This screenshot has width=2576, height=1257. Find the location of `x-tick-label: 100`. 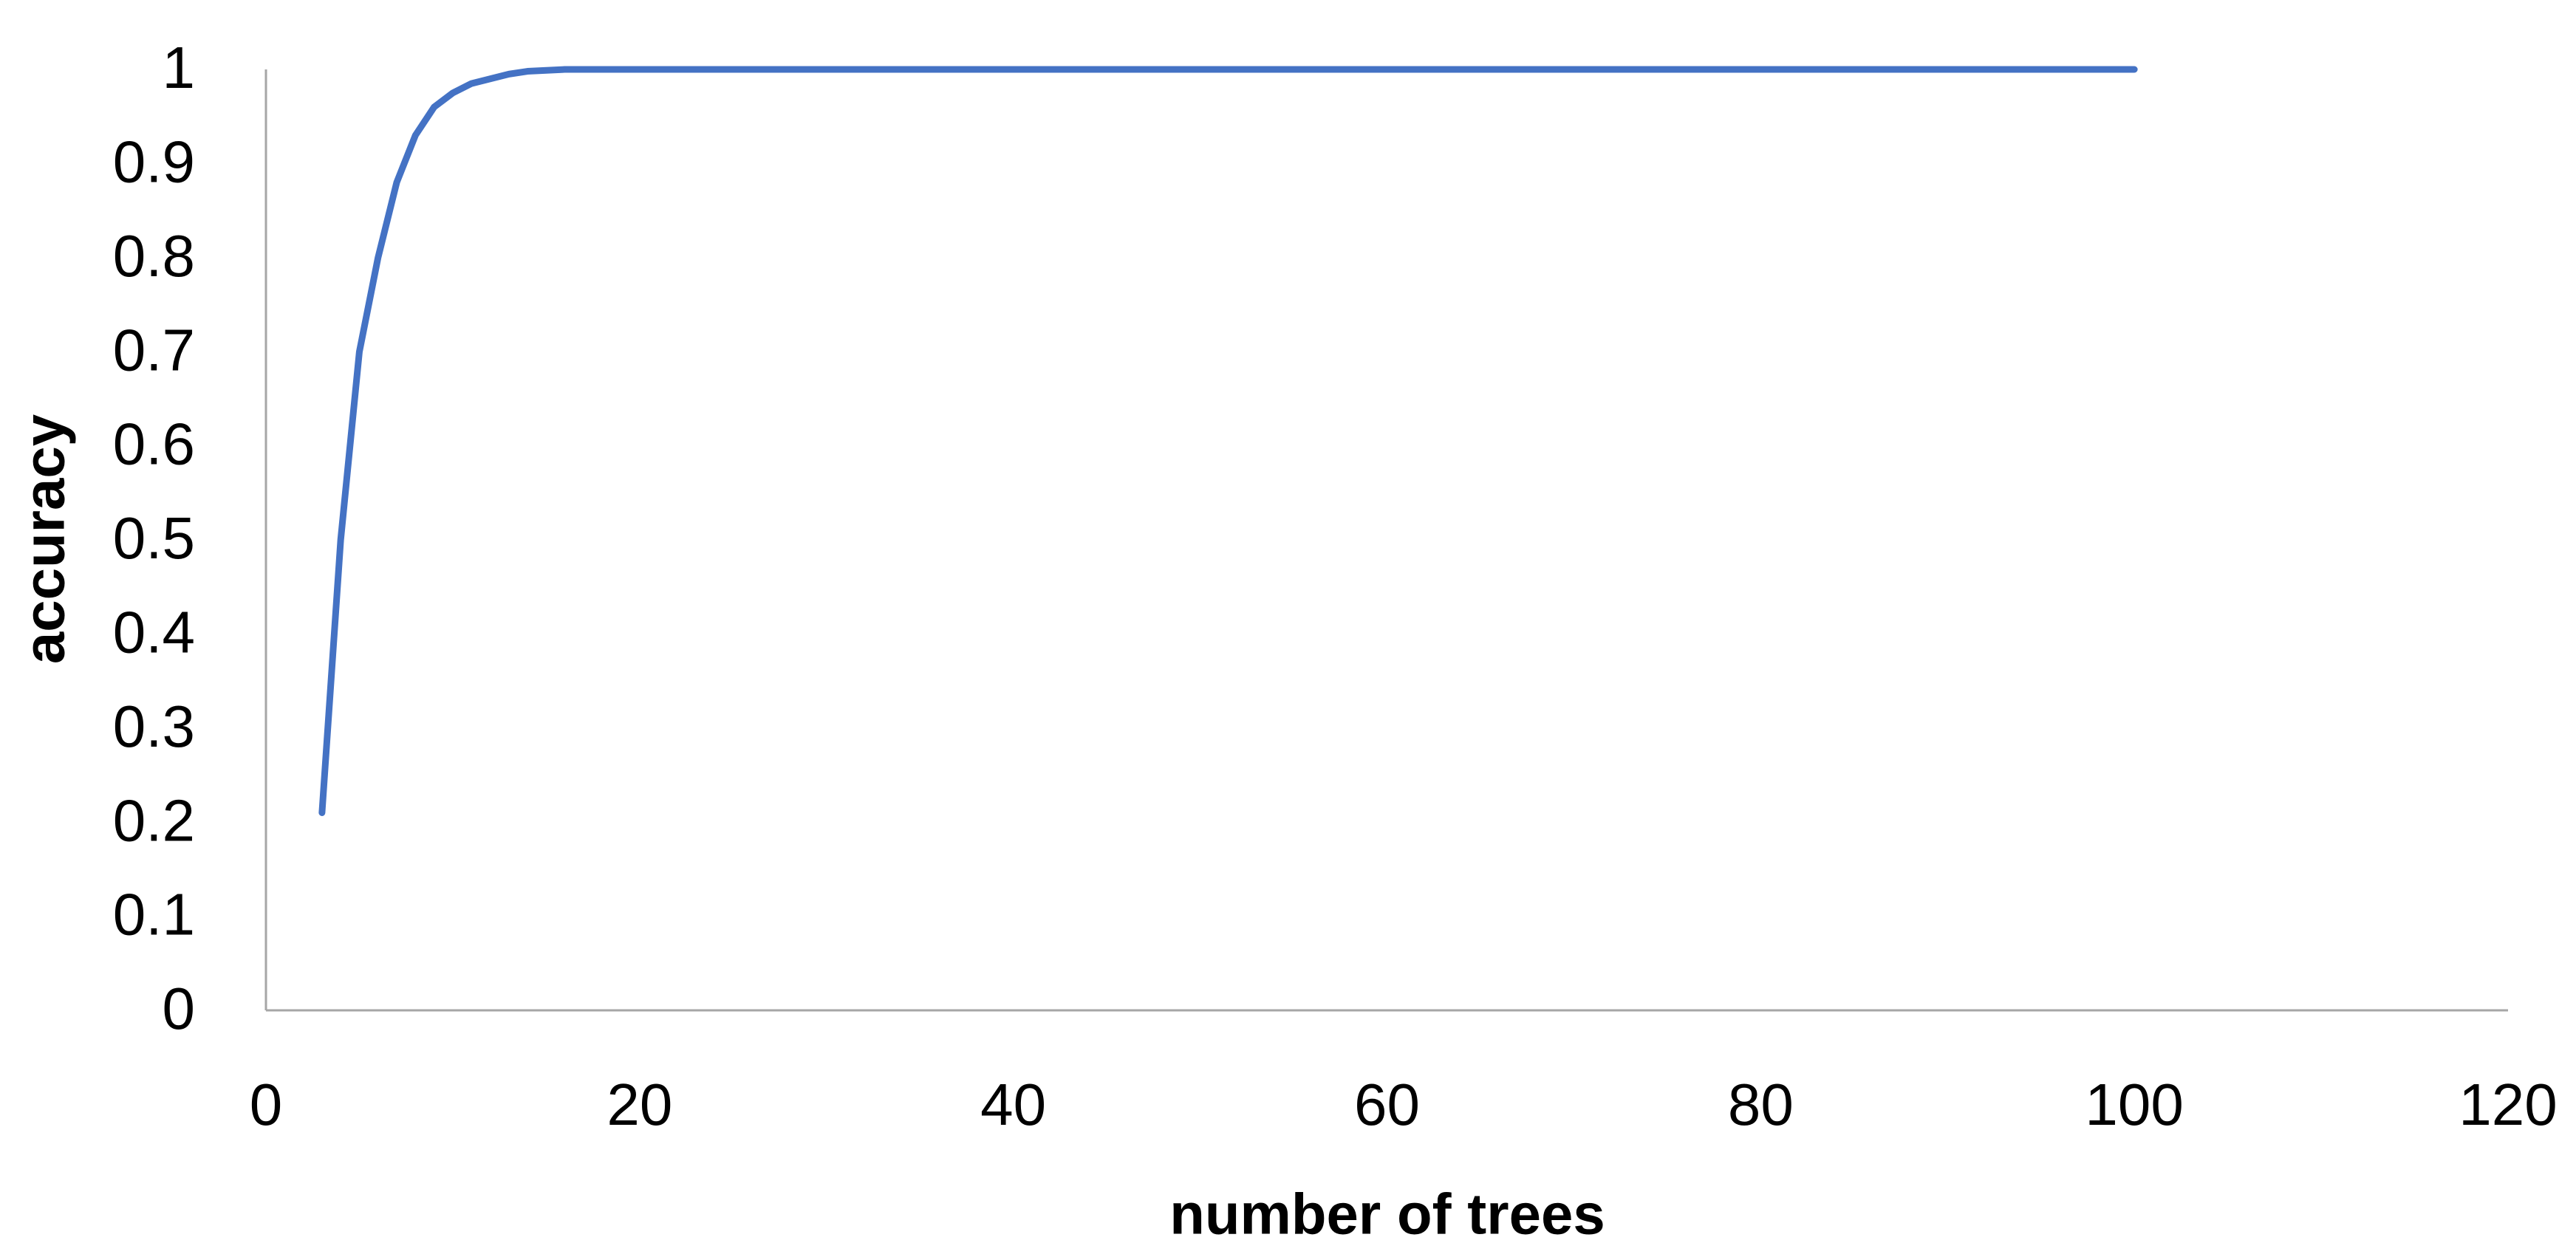

x-tick-label: 100 is located at coordinates (2134, 1104).